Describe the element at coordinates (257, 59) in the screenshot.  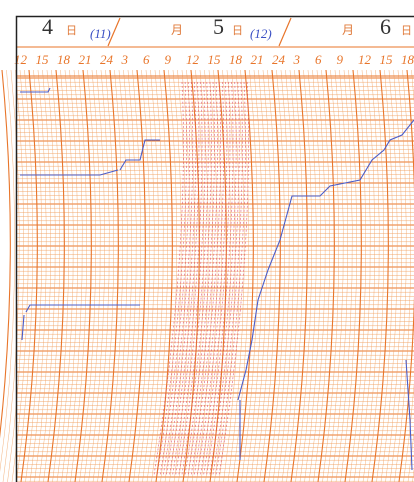
I see `hour-tick-label: 21` at that location.